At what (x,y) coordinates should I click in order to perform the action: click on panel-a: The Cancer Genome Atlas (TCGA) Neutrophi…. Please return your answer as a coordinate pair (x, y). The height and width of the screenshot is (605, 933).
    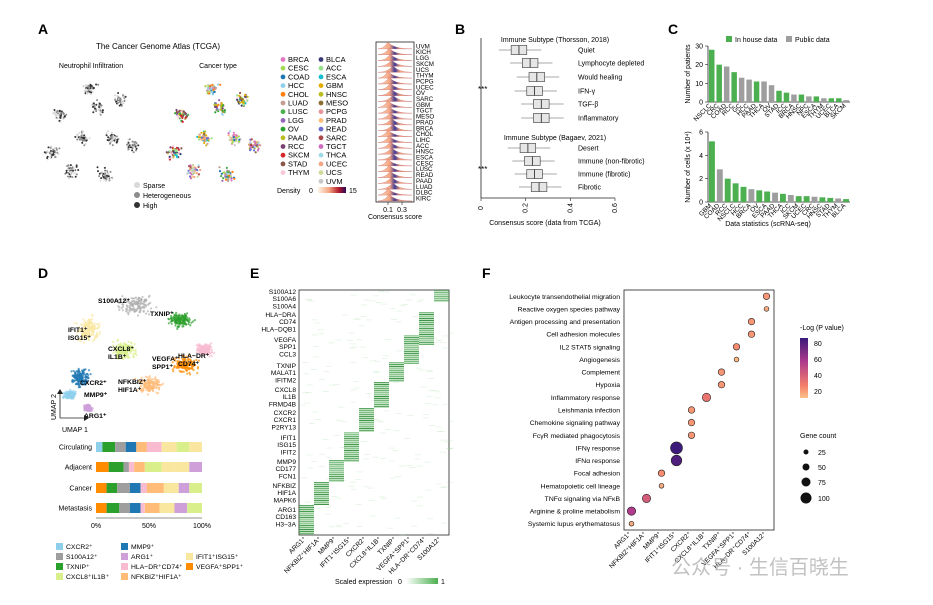
    Looking at the image, I should click on (238, 131).